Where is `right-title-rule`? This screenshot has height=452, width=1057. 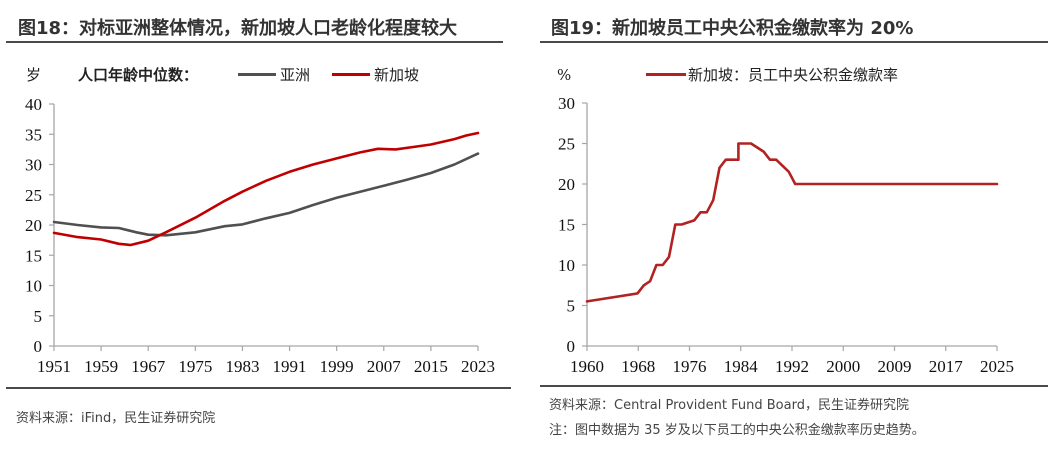
right-title-rule is located at coordinates (794, 42).